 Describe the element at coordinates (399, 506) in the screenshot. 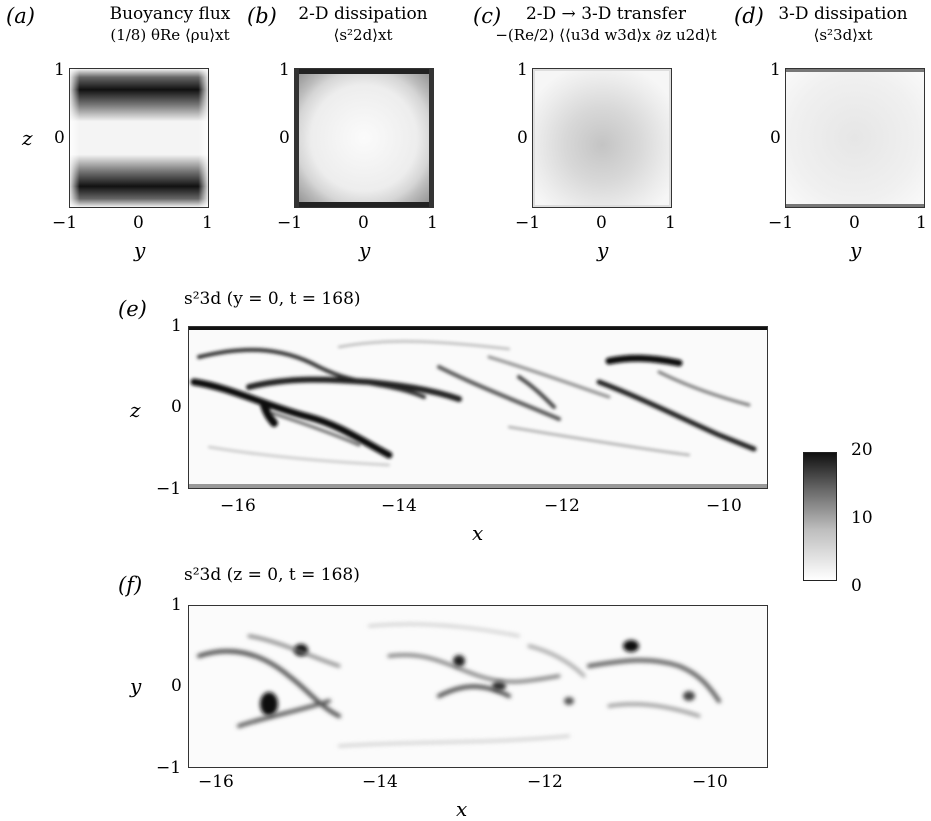

I see `panel-e-xtick-neg14: −14` at that location.